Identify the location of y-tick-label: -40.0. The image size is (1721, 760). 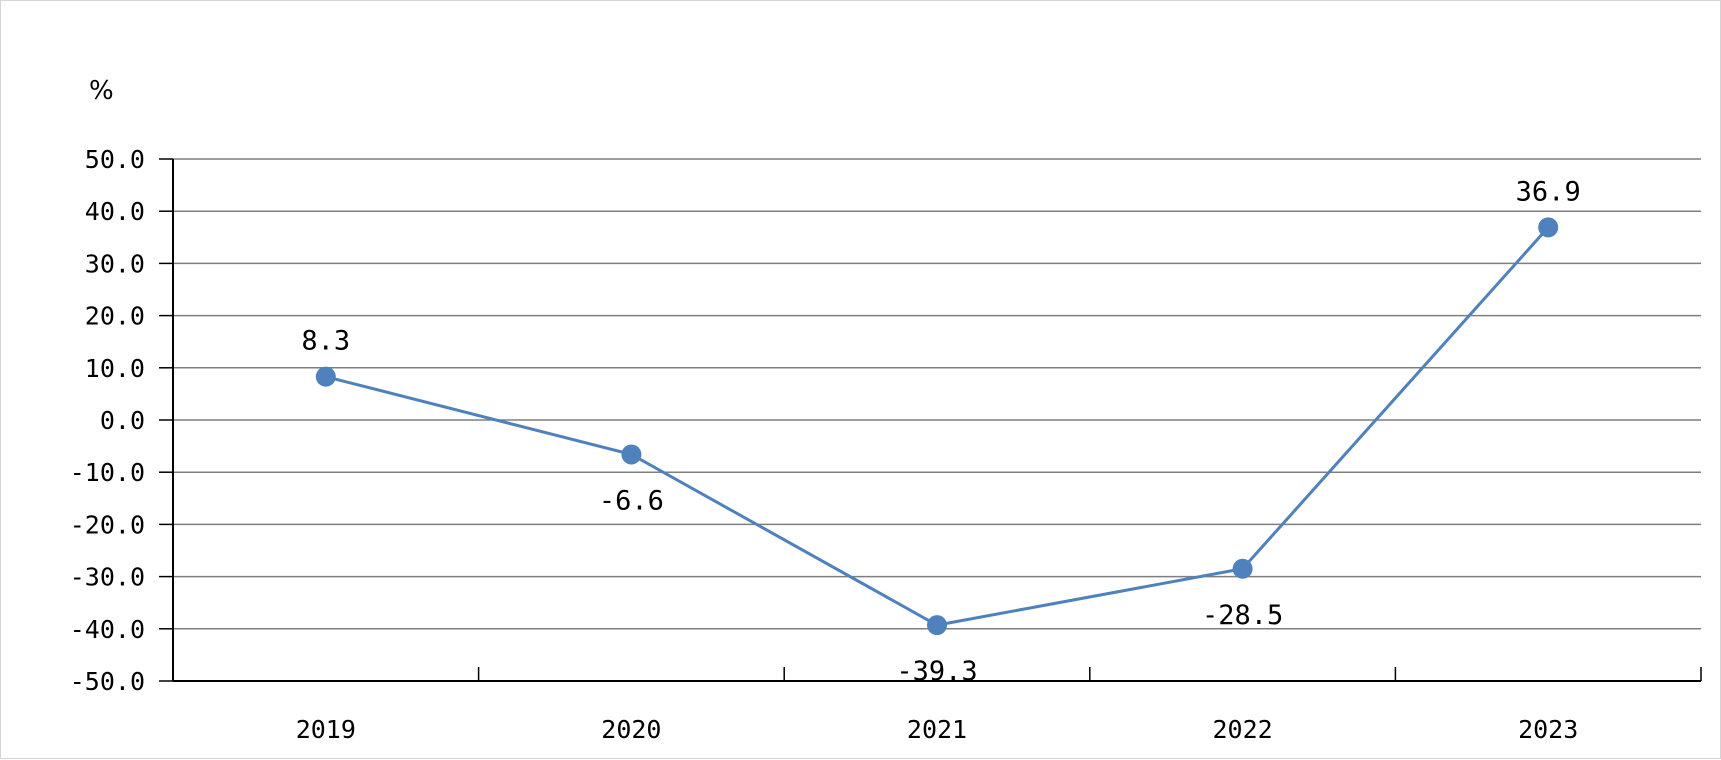
(107, 629).